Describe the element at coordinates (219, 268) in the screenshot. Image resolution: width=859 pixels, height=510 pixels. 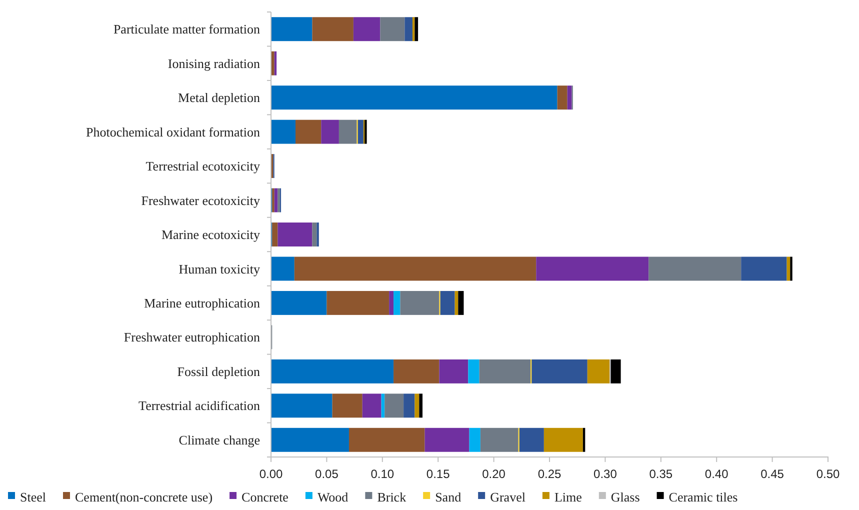
I see `y-tick-label: Human toxicity` at that location.